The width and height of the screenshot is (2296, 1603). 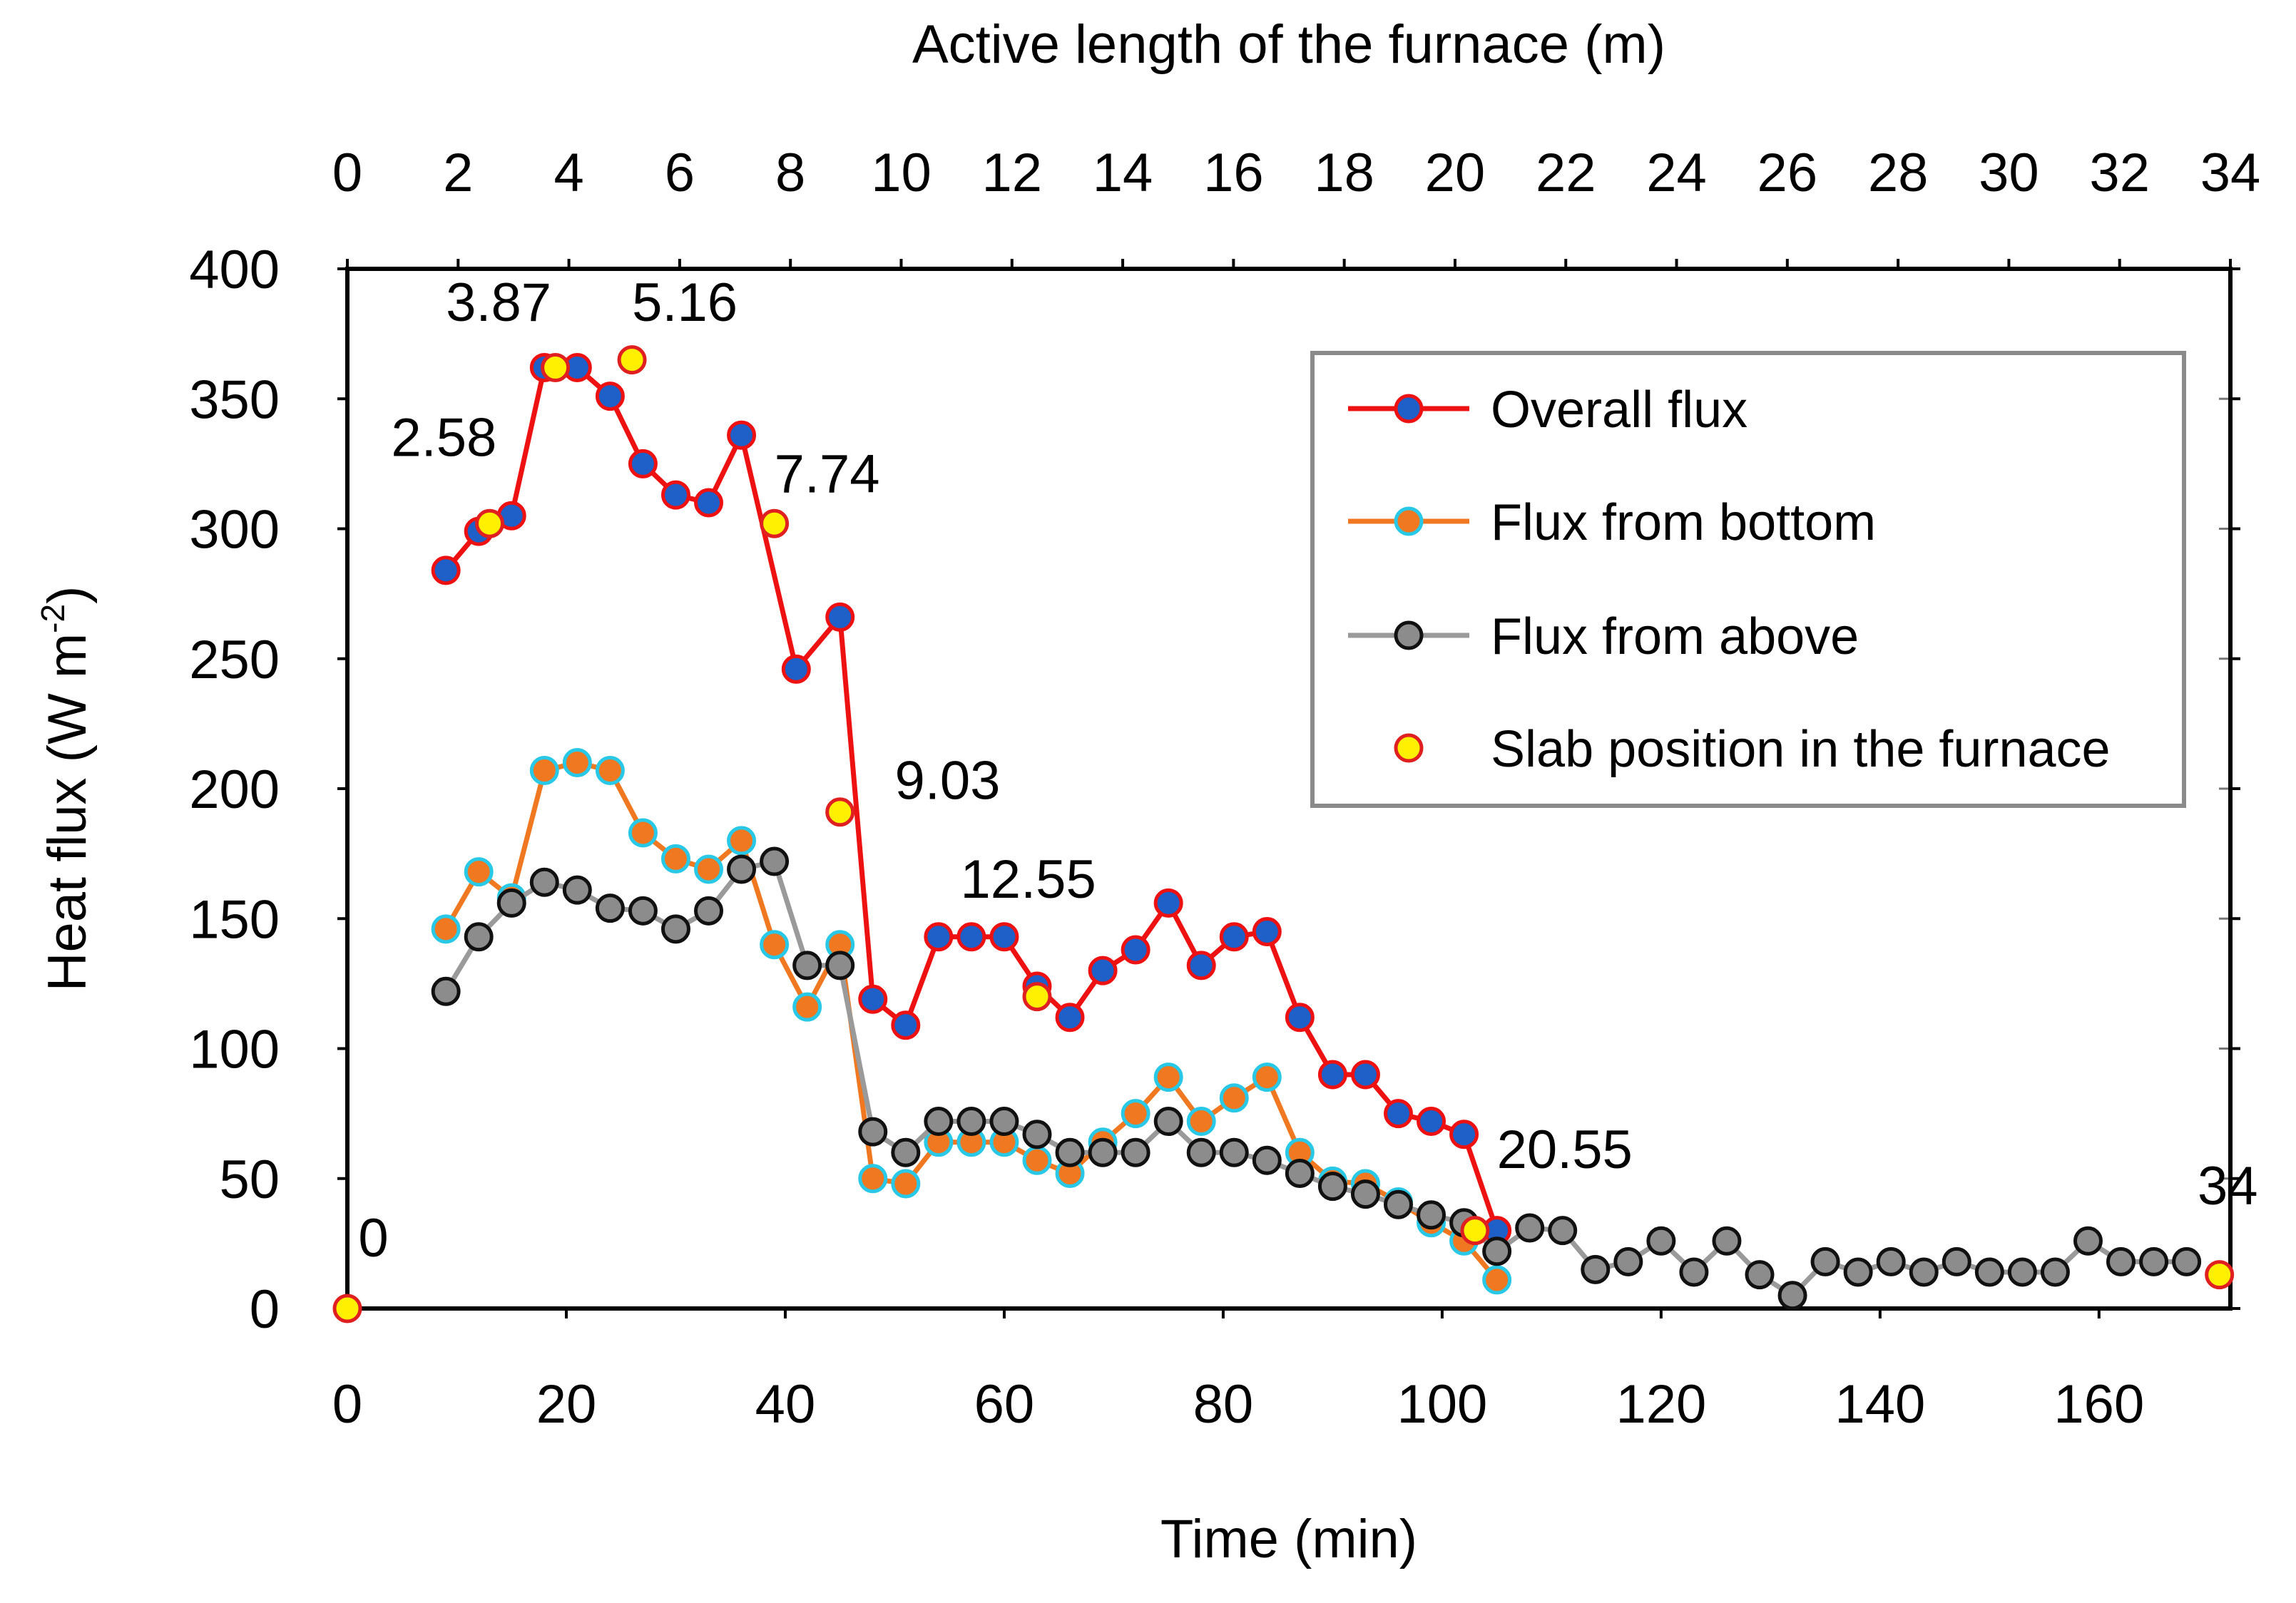 I want to click on x-tick-label: 80, so click(x=1223, y=1404).